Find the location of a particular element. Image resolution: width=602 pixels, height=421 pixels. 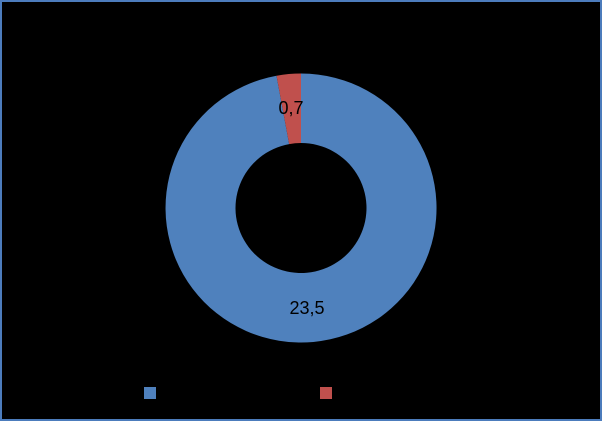

donut-segment-red is located at coordinates (288, 109).